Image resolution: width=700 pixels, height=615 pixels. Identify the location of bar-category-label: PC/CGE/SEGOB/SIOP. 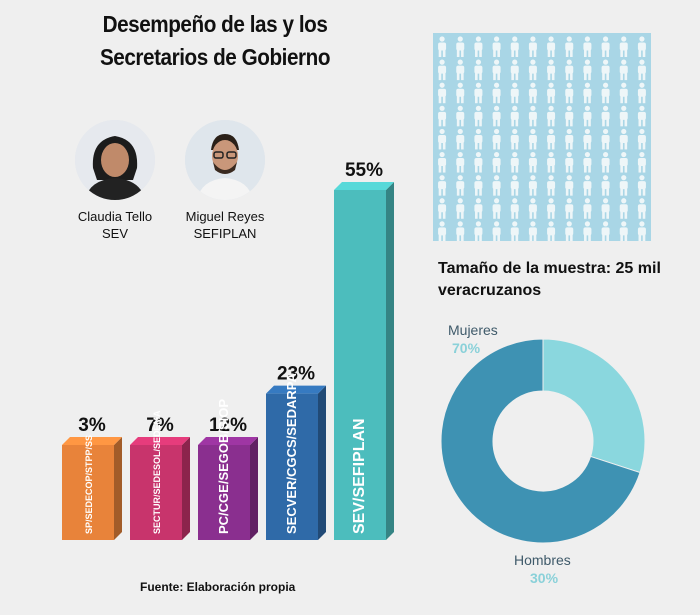
(223, 466).